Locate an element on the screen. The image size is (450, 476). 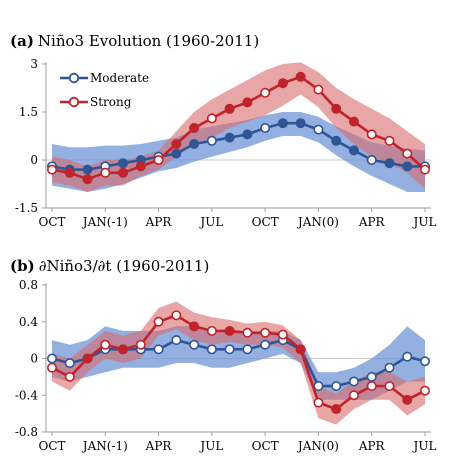
series-line-moderate is located at coordinates (238, 363).